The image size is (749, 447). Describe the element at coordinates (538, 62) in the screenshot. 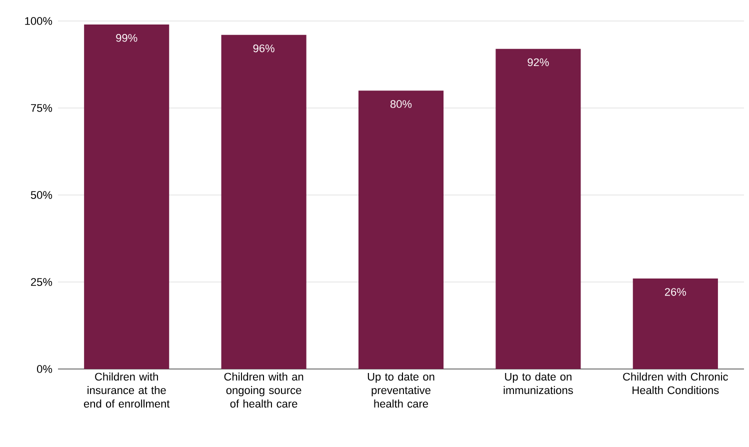

I see `data-label: 92%` at that location.